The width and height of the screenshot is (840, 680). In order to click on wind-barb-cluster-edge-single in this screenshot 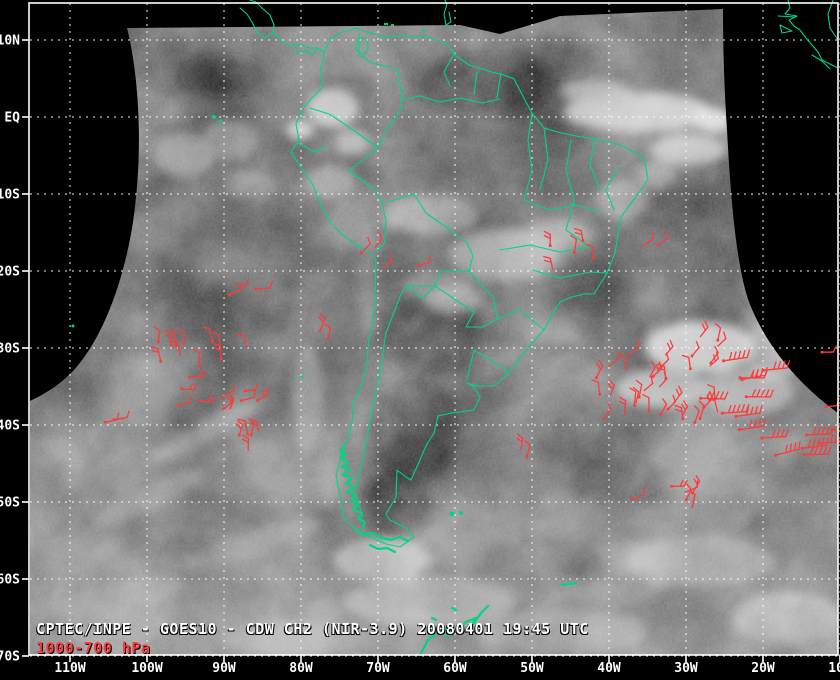, I will do `click(828, 349)`.